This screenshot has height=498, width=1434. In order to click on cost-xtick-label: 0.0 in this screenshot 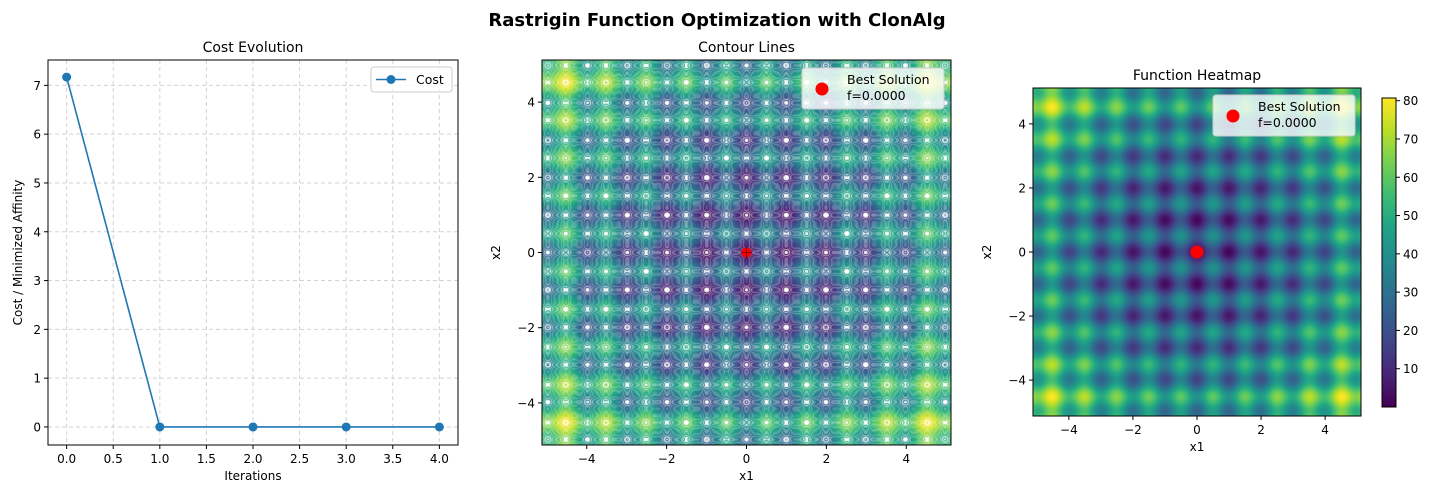, I will do `click(66, 459)`.